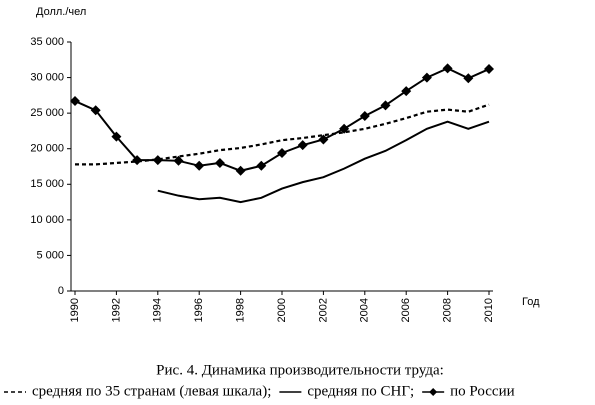 The image size is (595, 405). Describe the element at coordinates (489, 310) in the screenshot. I see `x-tick-label: 2010` at that location.